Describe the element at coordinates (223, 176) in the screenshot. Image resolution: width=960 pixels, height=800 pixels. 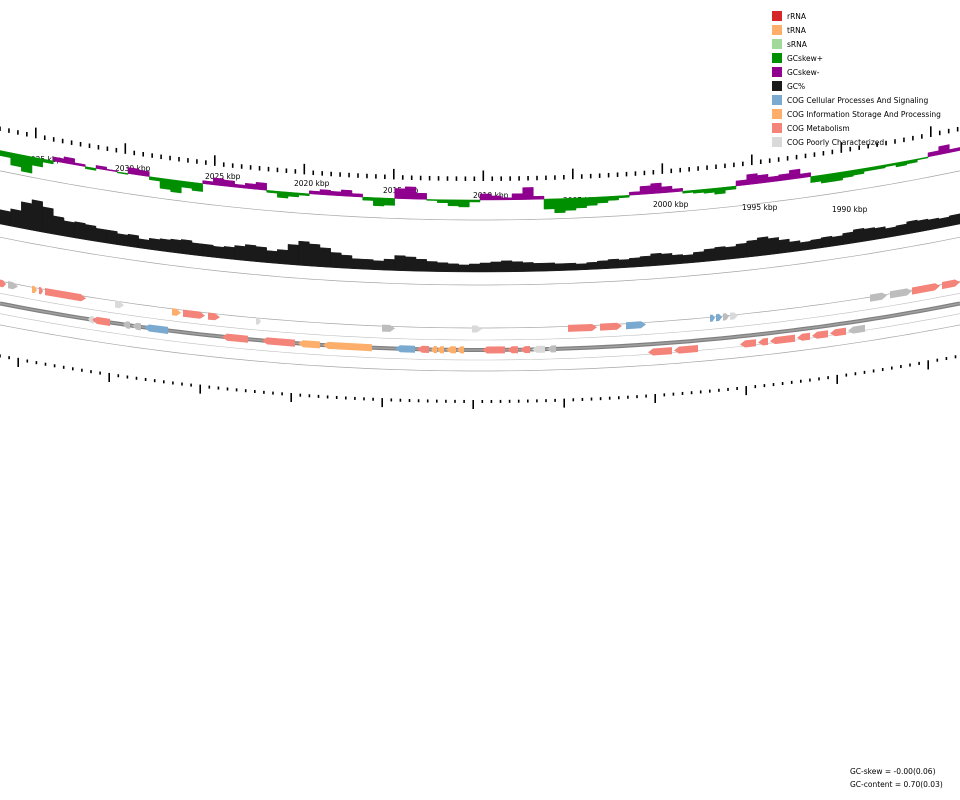
I see `ruler-label-2025: 2025 kbp` at that location.